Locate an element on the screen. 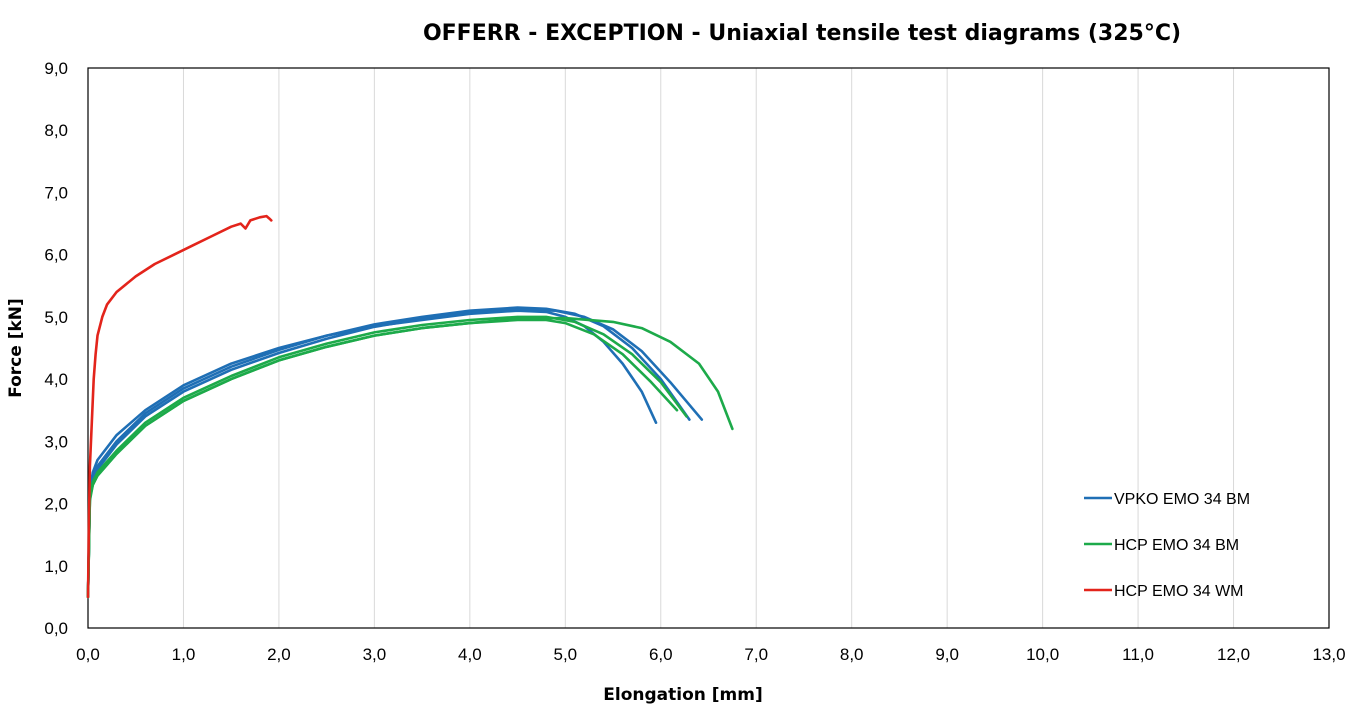 The image size is (1363, 706). legend-label: HCP EMO 34 BM is located at coordinates (1176, 545).